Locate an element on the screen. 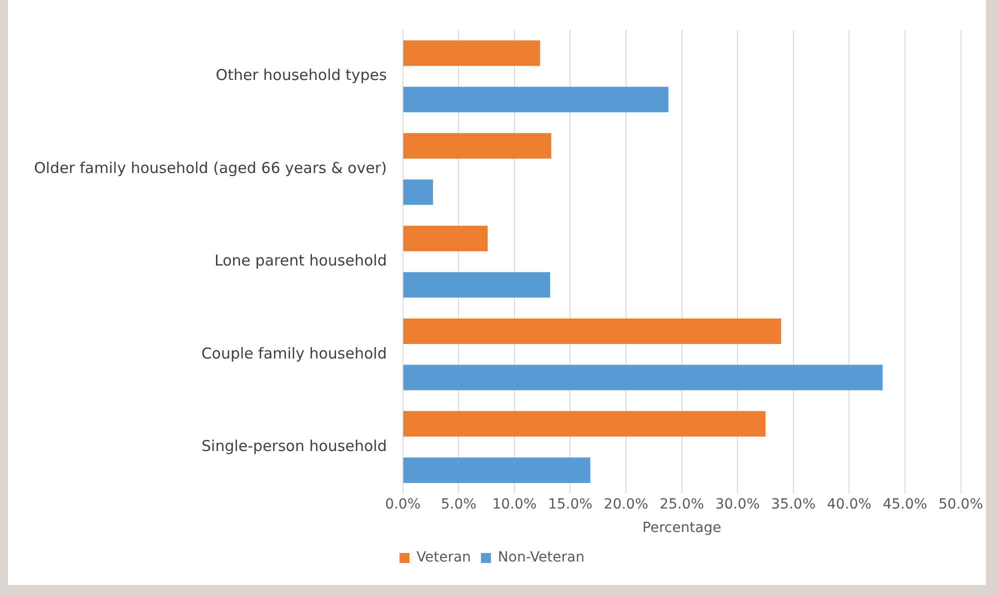 The image size is (998, 595). y-tick-label: Other household types is located at coordinates (302, 75).